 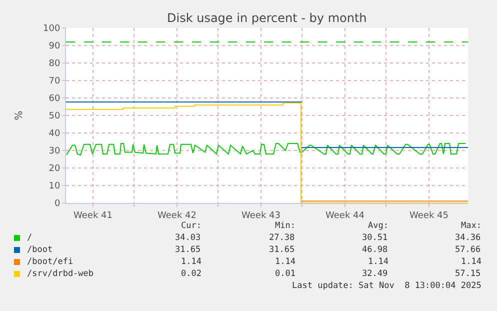 What do you see at coordinates (54, 81) in the screenshot?
I see `y-tick-label: 70` at bounding box center [54, 81].